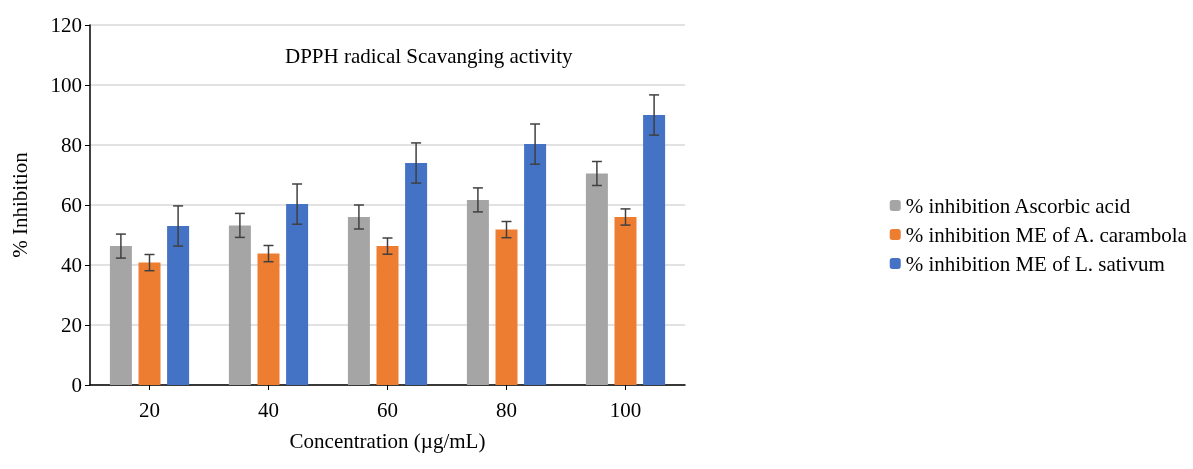 The height and width of the screenshot is (469, 1193). What do you see at coordinates (1018, 205) in the screenshot?
I see `legend-label: % inhibition Ascorbic acid` at bounding box center [1018, 205].